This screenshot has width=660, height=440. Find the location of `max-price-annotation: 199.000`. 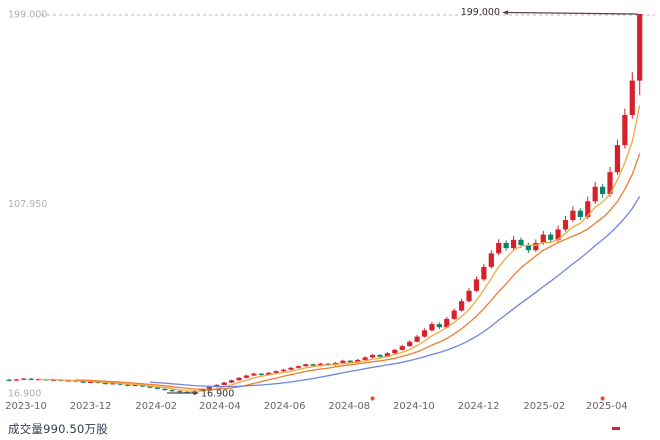

max-price-annotation: 199.000 is located at coordinates (549, 12).